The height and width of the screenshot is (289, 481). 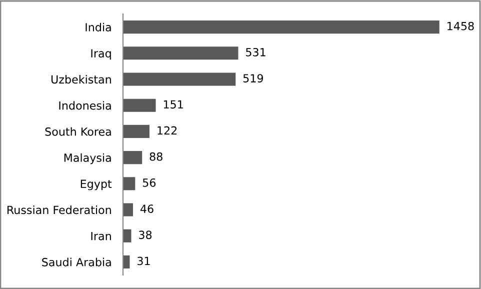 What do you see at coordinates (149, 182) in the screenshot?
I see `data-label: 56` at bounding box center [149, 182].